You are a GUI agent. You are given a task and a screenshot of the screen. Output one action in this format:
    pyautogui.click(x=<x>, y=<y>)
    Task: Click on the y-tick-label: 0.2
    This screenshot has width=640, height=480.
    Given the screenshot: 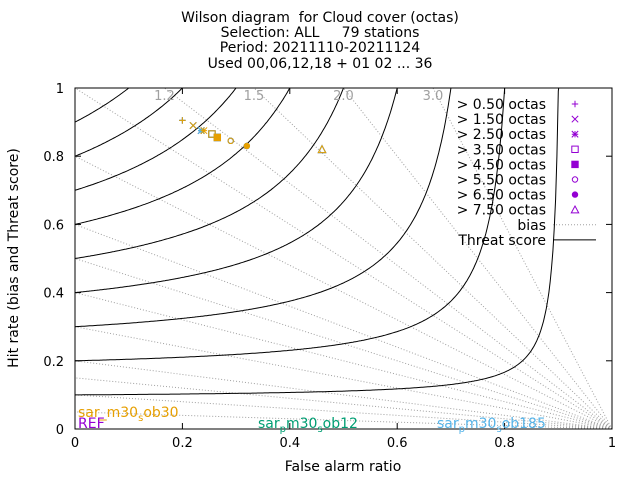 What is the action you would take?
    pyautogui.click(x=53, y=362)
    